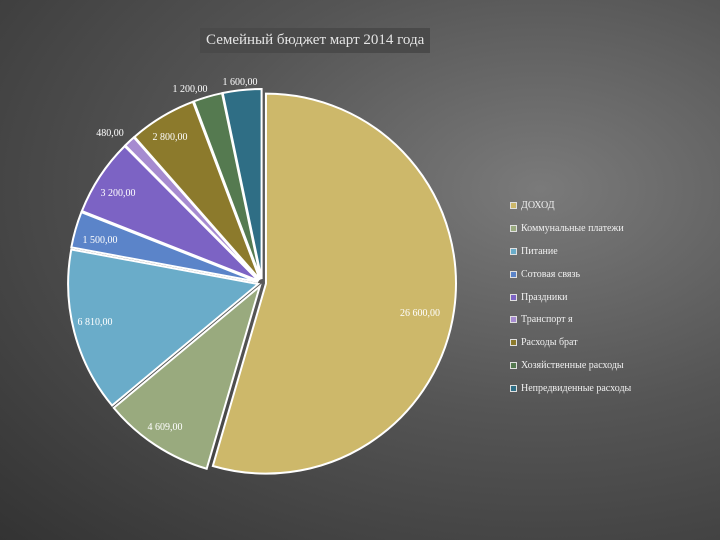  I want to click on legend-item-9: Непредвиденные расходы, so click(570, 388).